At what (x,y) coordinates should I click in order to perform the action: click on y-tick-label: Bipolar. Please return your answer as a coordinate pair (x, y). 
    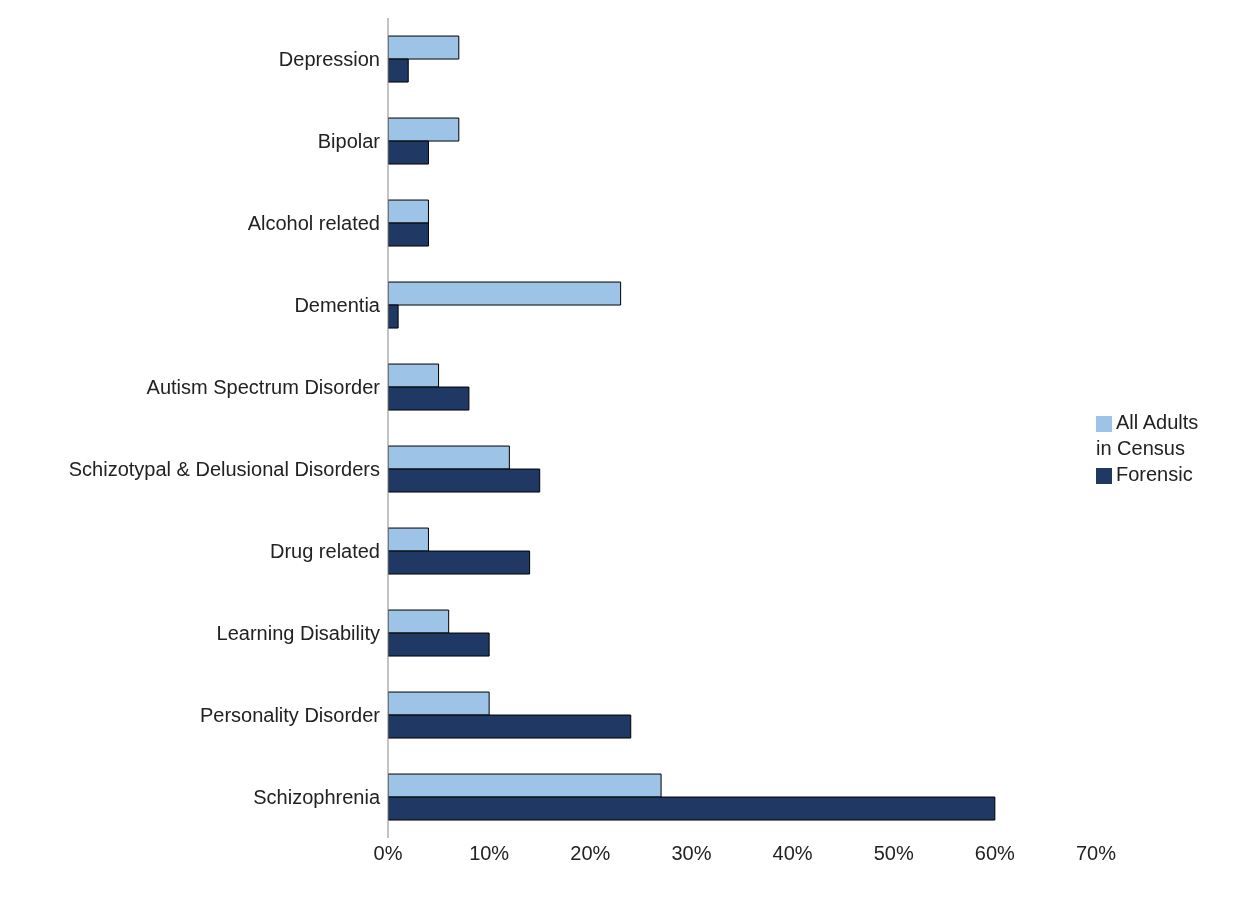
    Looking at the image, I should click on (349, 141).